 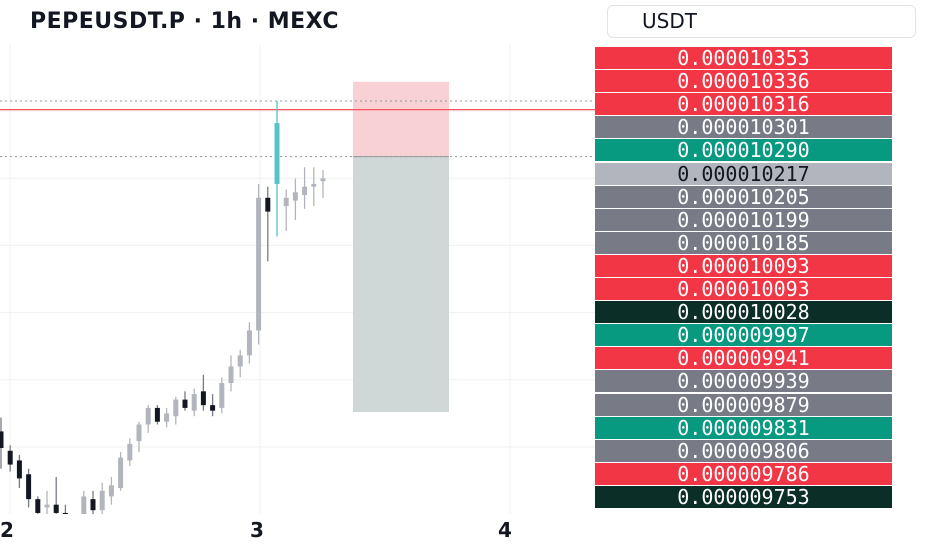 What do you see at coordinates (743, 127) in the screenshot?
I see `price-scale-label: 0.000010301` at bounding box center [743, 127].